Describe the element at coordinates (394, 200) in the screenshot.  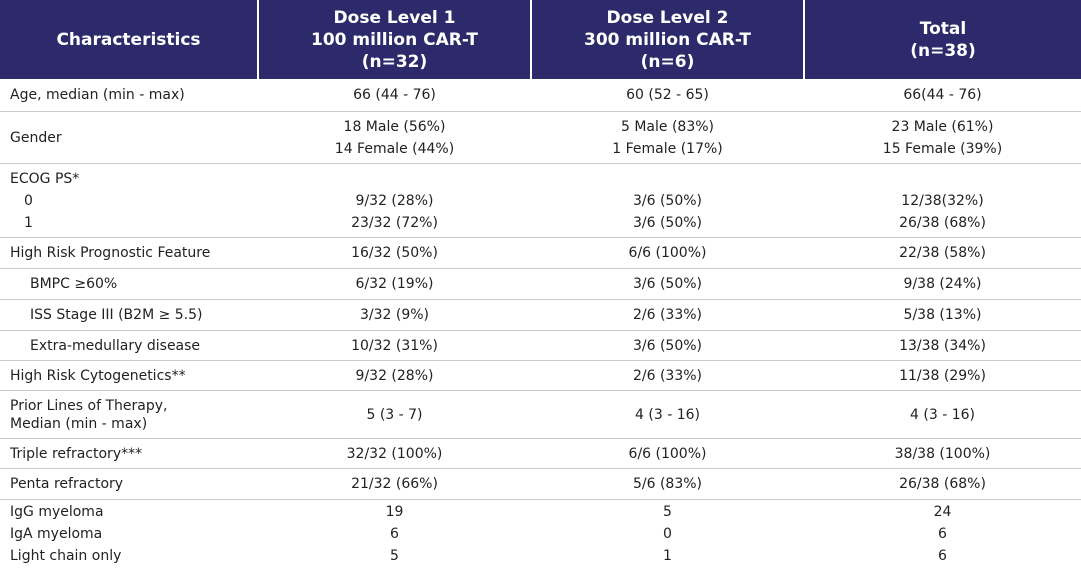
I see `cell-dose-1: 9/32 (28%) 23/32 (72%)` at that location.